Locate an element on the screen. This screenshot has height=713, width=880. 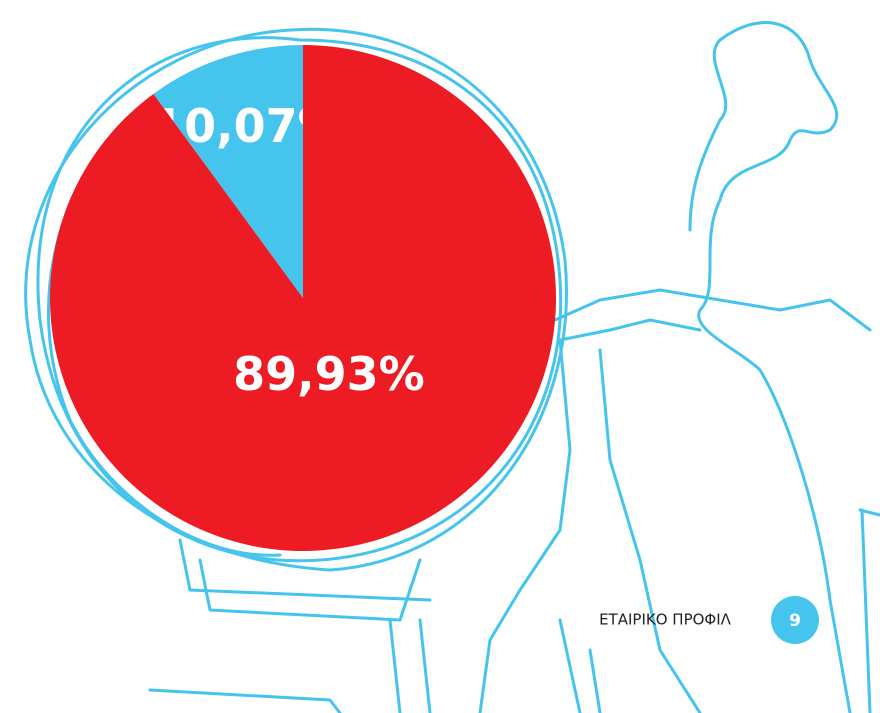
pie-slice is located at coordinates (228, 171).